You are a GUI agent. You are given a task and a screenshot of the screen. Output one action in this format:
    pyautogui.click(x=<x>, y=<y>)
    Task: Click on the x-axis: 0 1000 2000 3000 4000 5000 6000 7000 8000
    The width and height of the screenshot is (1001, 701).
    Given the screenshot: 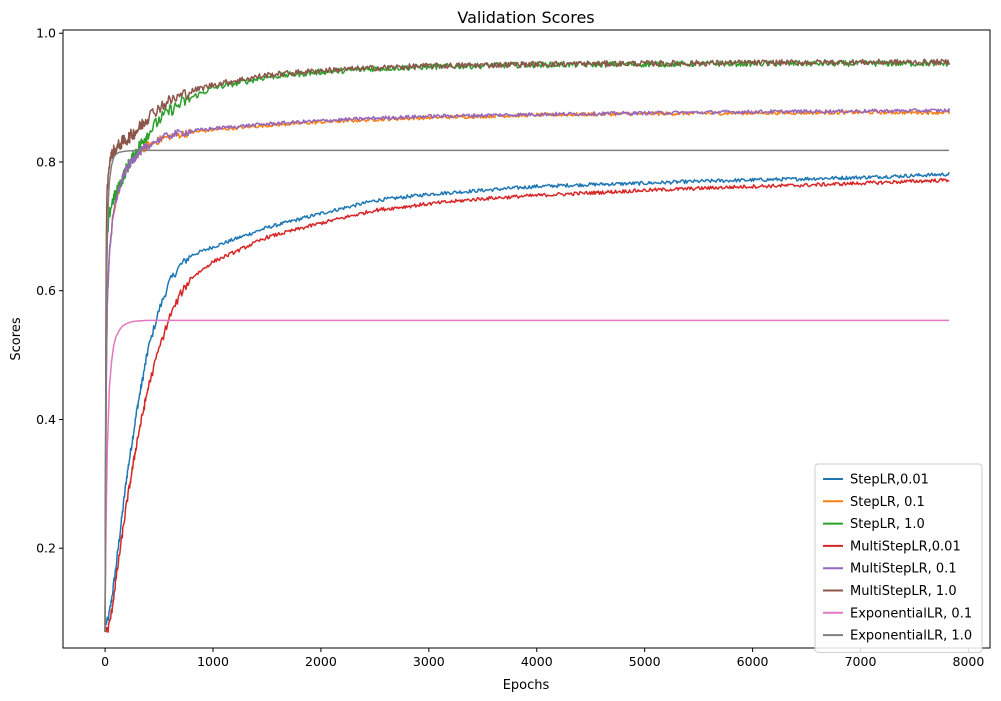 What is the action you would take?
    pyautogui.click(x=542, y=658)
    